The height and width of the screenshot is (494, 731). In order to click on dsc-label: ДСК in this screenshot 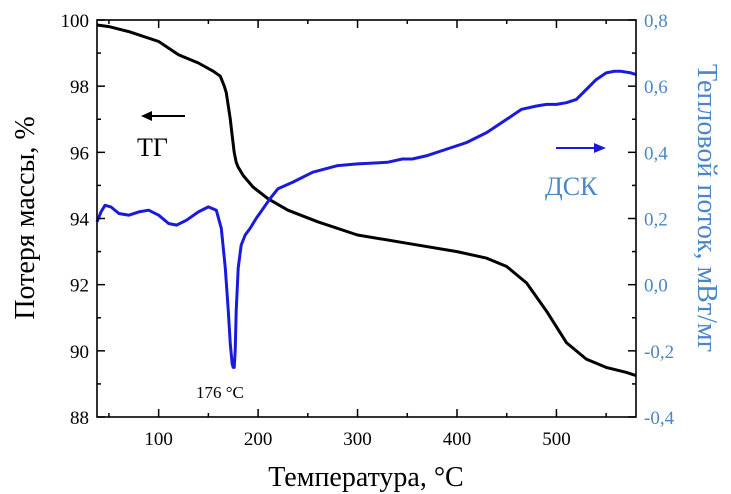, I will do `click(571, 186)`.